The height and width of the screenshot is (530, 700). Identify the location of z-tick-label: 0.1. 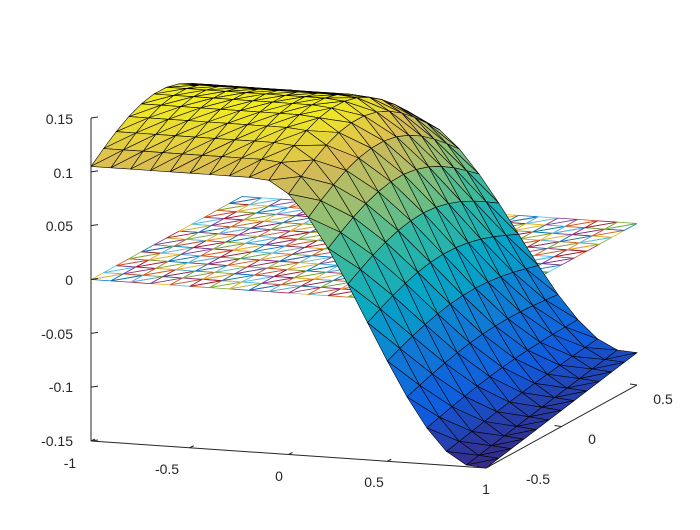
(64, 173).